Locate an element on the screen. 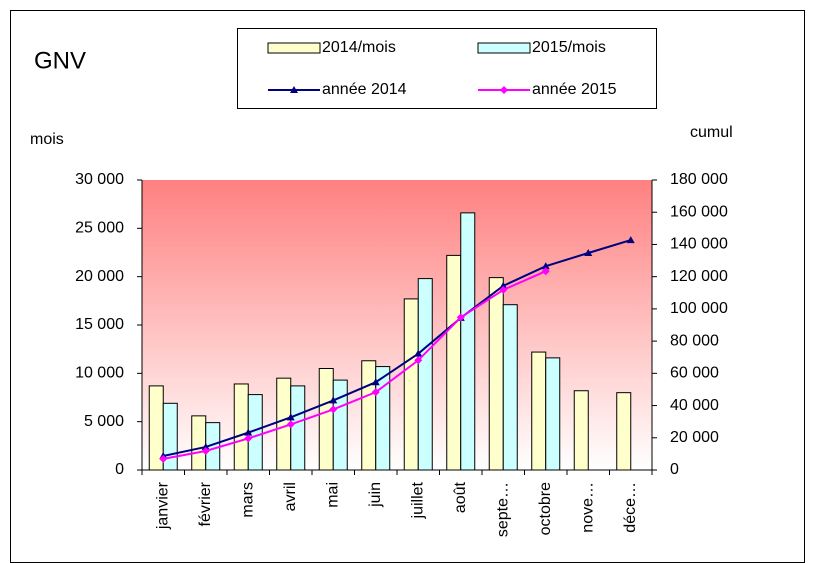  x-tick-label: avril is located at coordinates (290, 496).